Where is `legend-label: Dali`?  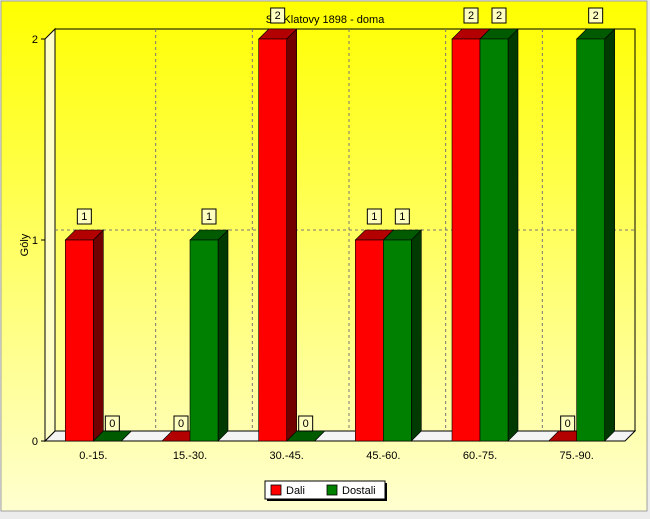
legend-label: Dali is located at coordinates (295, 491).